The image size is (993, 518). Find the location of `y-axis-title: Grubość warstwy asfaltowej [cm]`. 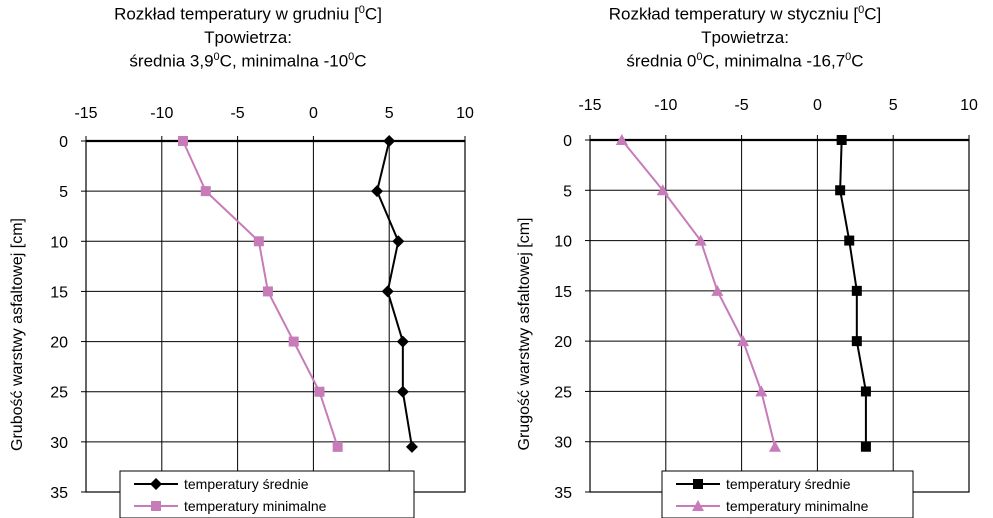

y-axis-title: Grubość warstwy asfaltowej [cm] is located at coordinates (17, 334).